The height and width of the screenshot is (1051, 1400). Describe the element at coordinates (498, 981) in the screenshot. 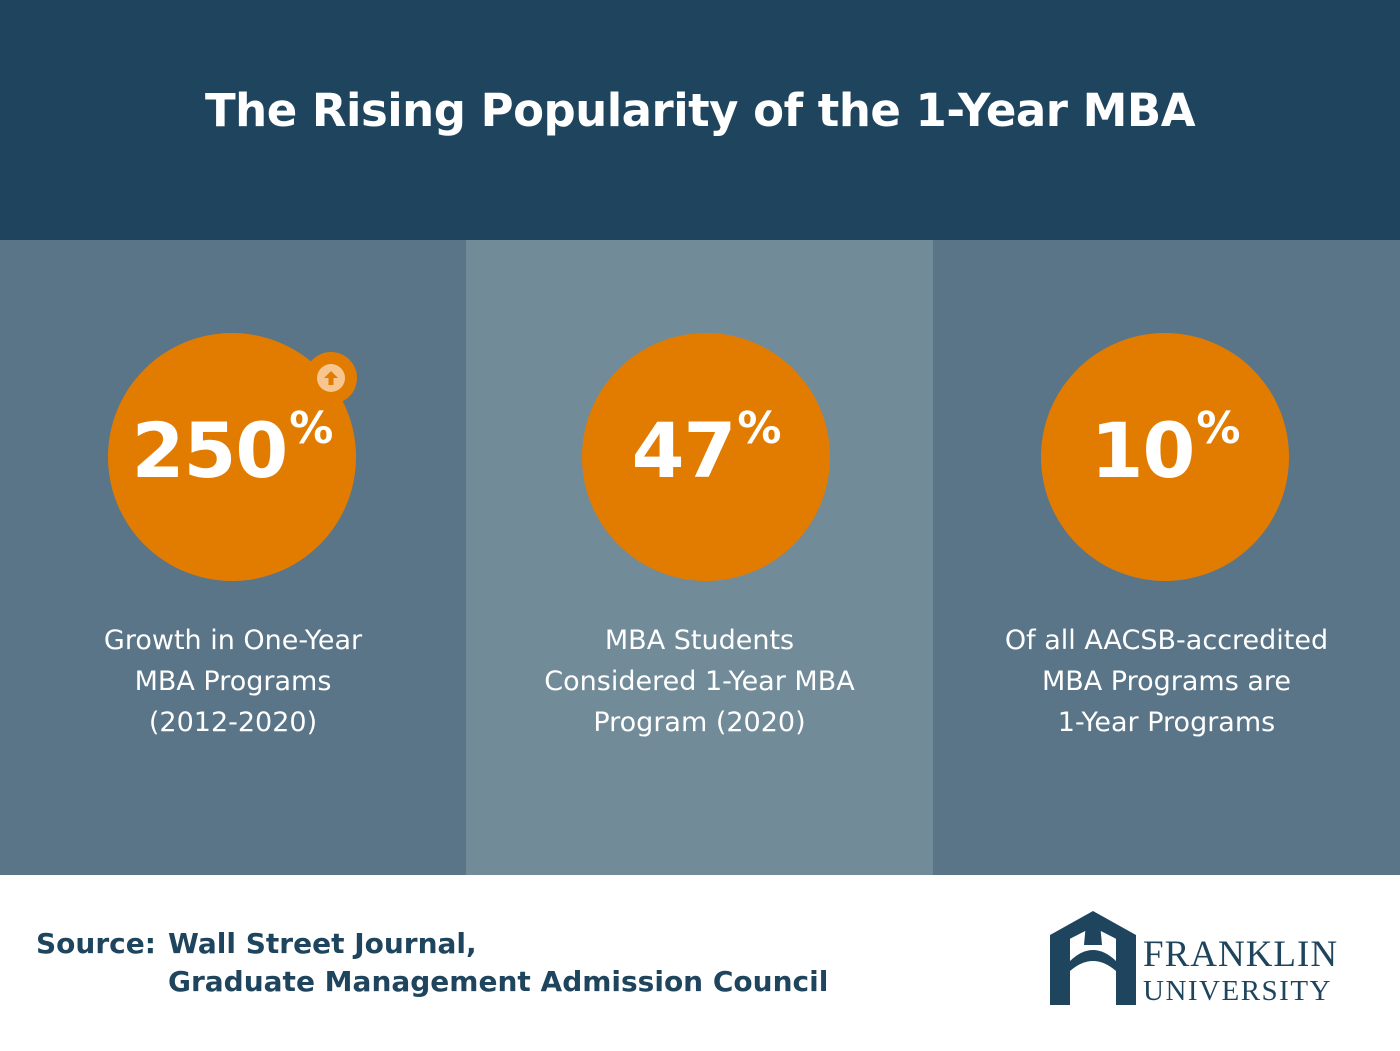

I see `source-item: Graduate Management Admission Council` at that location.